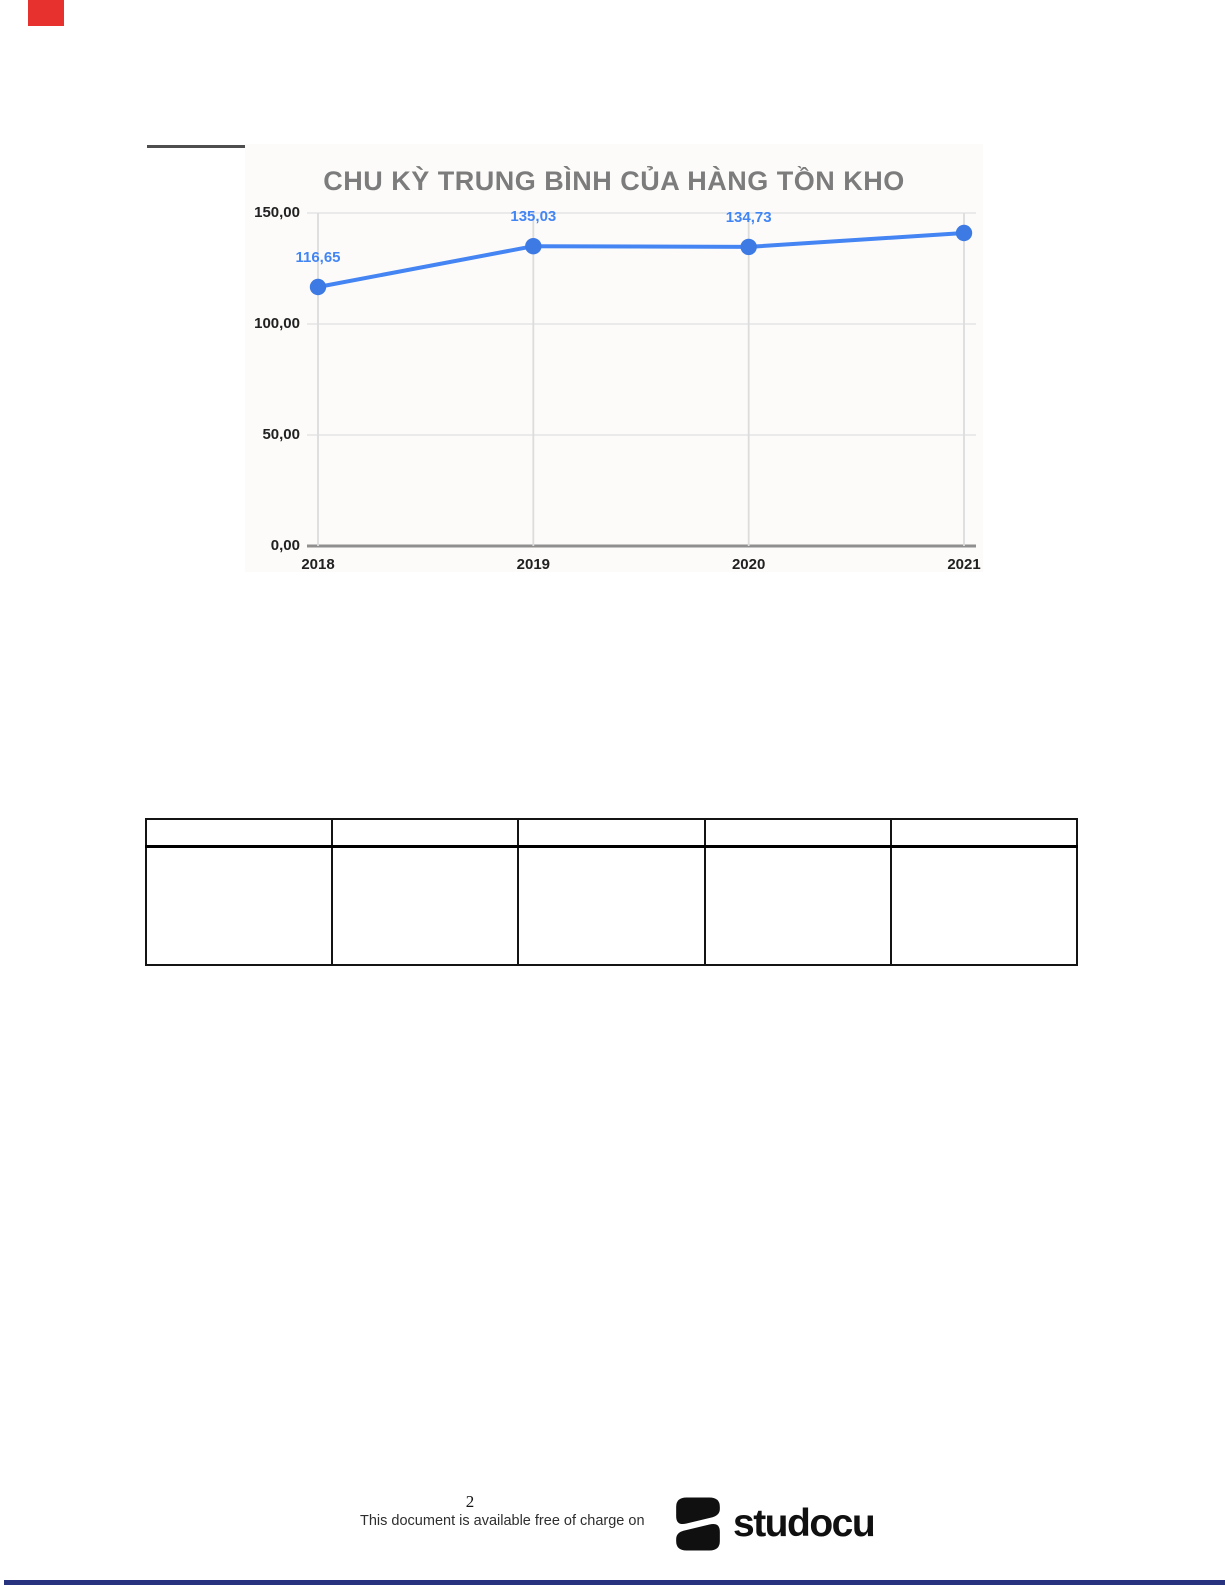  Describe the element at coordinates (964, 233) in the screenshot. I see `data-point-2021` at that location.